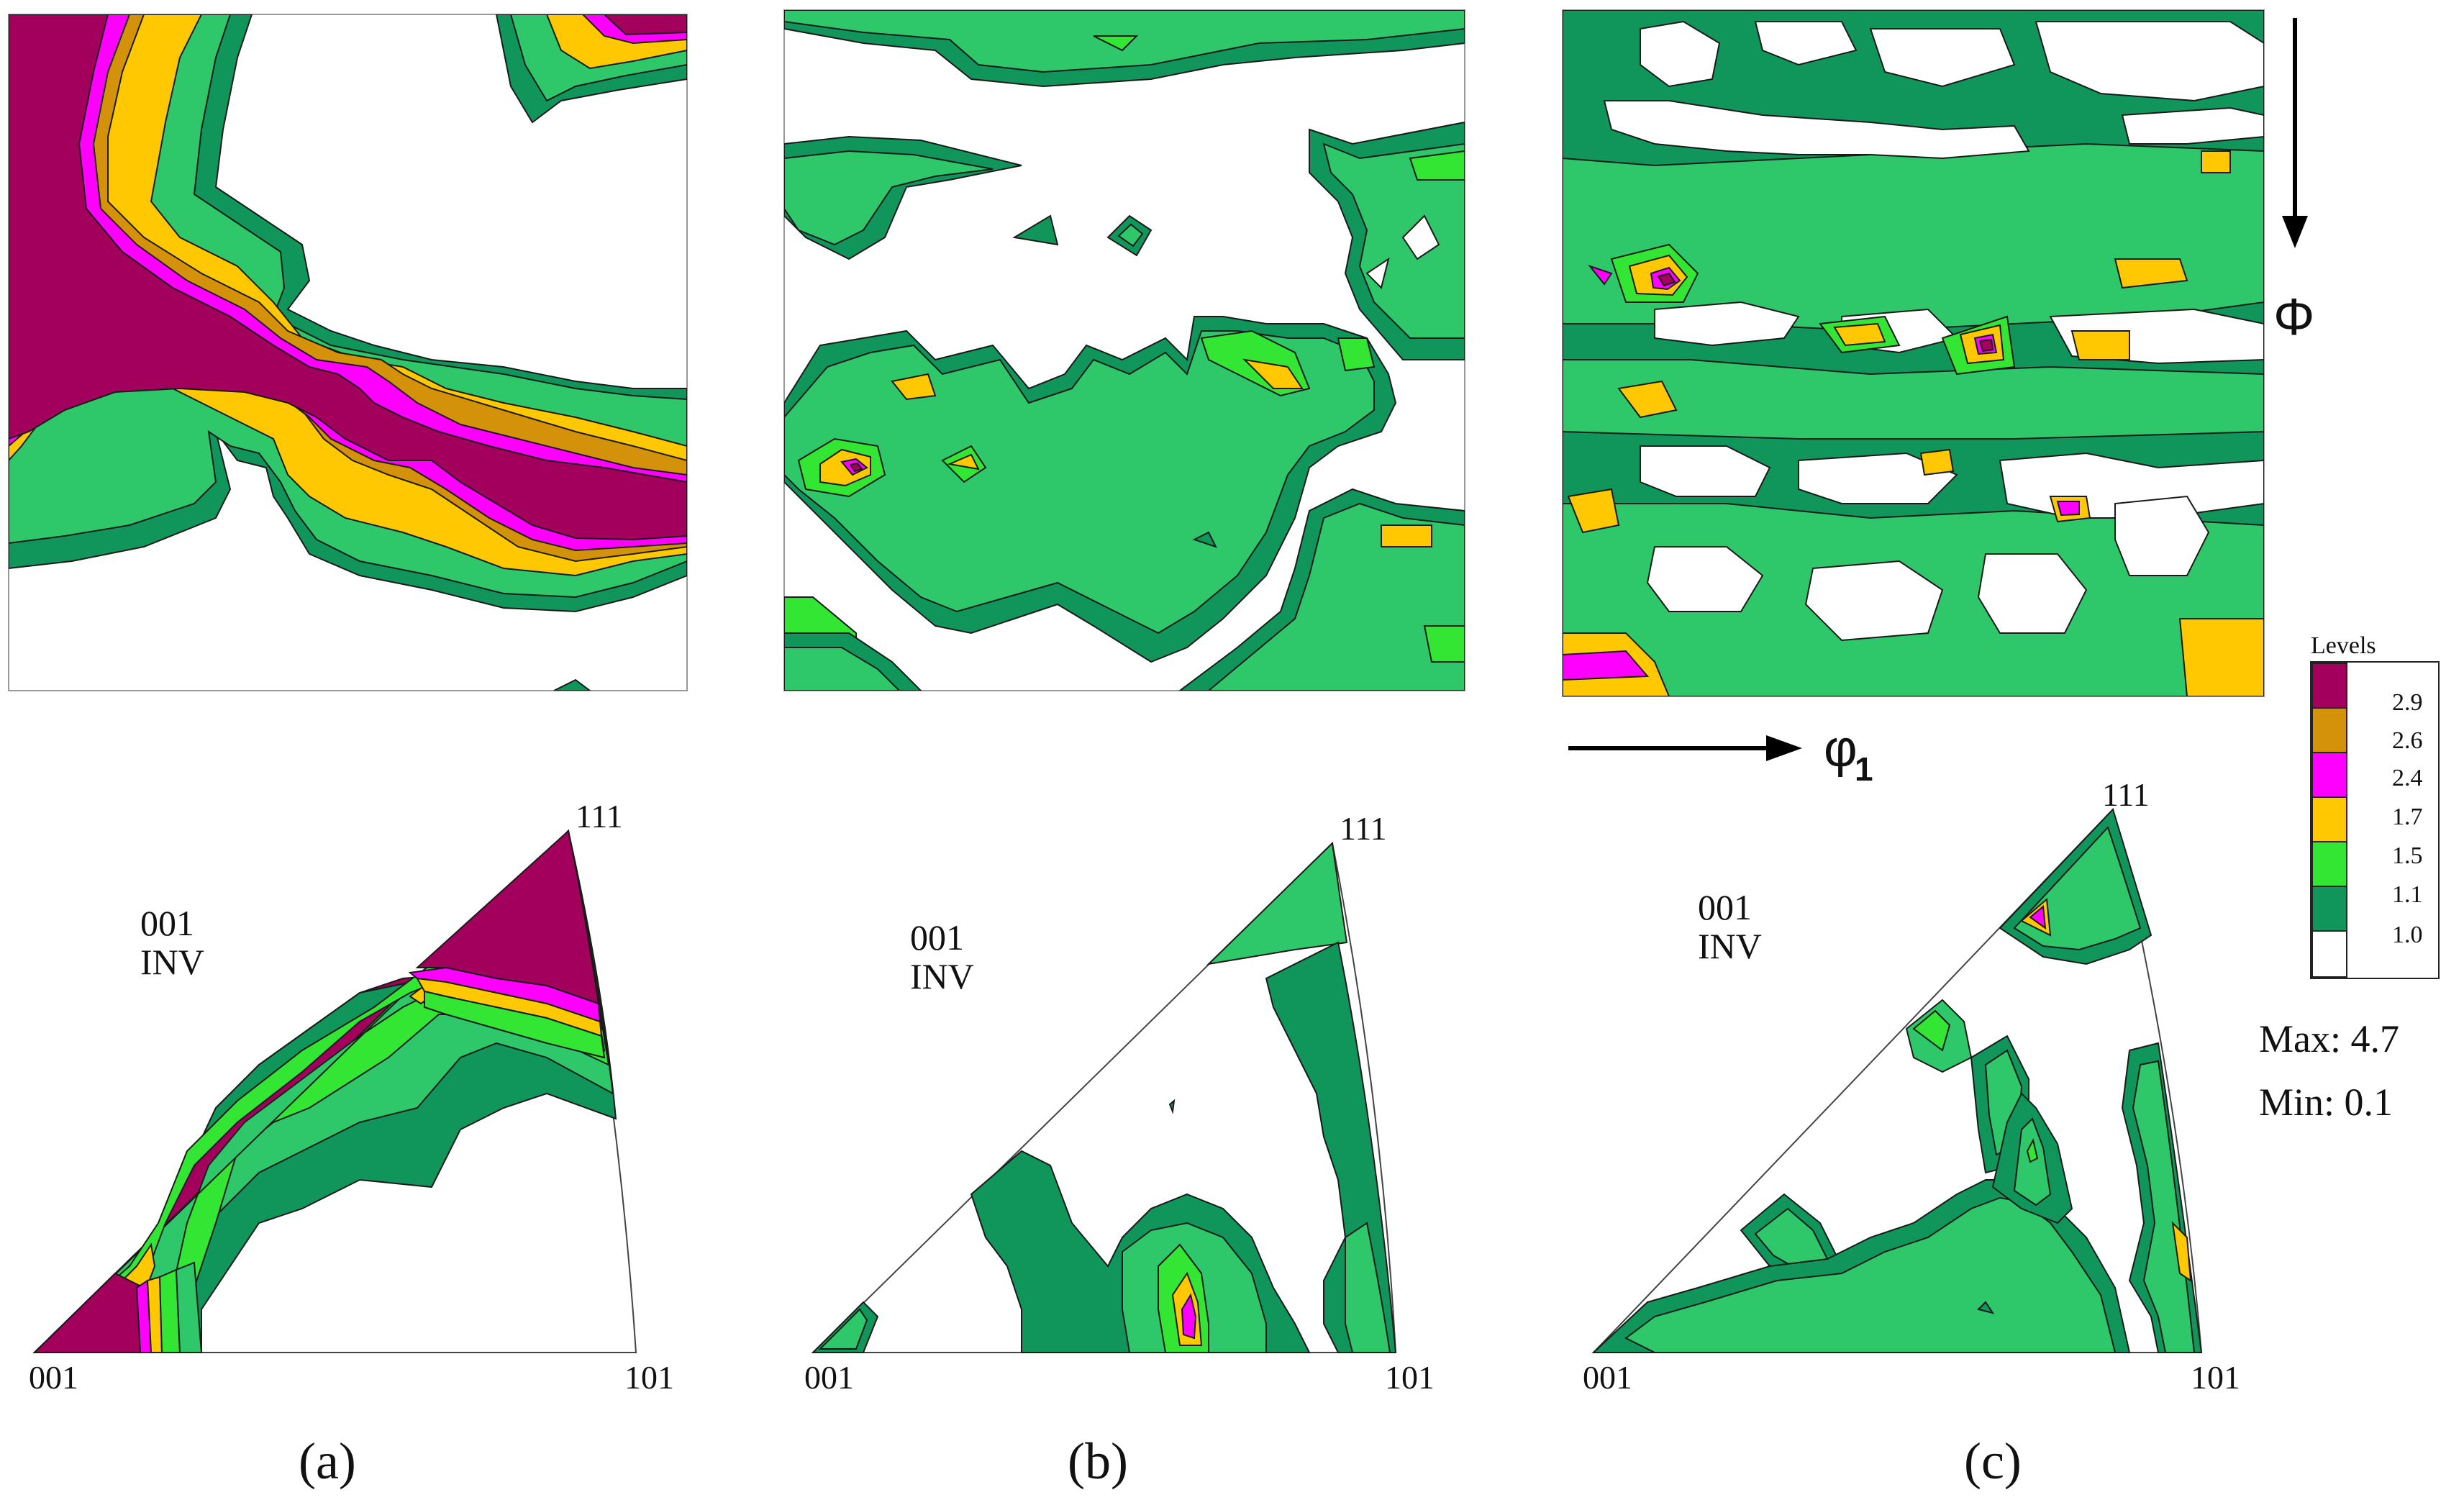  Describe the element at coordinates (2375, 805) in the screenshot. I see `levels-legend: Levels 2.9 2.6 2.4 1.7 1.5 1.1 1.0` at that location.